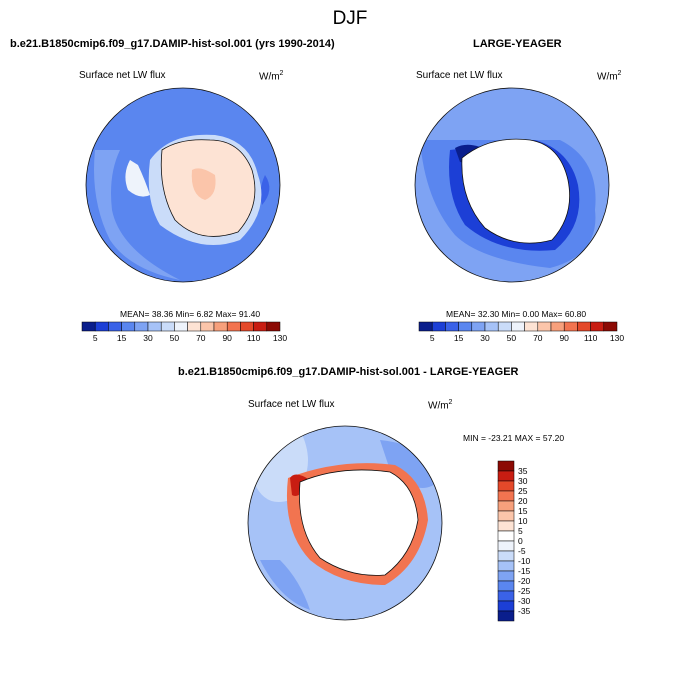 This screenshot has height=700, width=700. Describe the element at coordinates (440, 405) in the screenshot. I see `diff-units-label: W/m2` at that location.